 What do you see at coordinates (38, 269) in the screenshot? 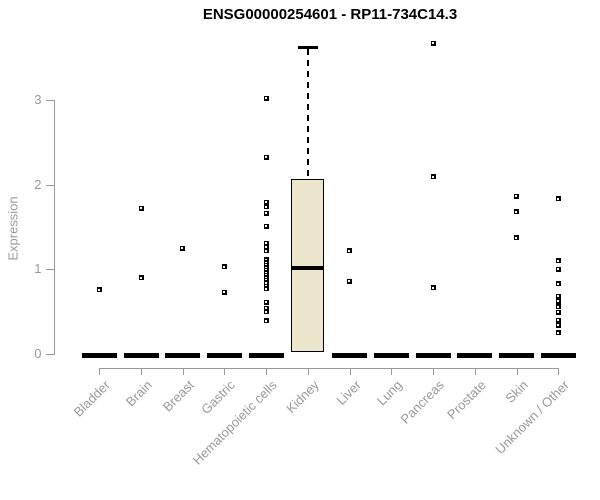
I see `y-tick-label: 1` at bounding box center [38, 269].